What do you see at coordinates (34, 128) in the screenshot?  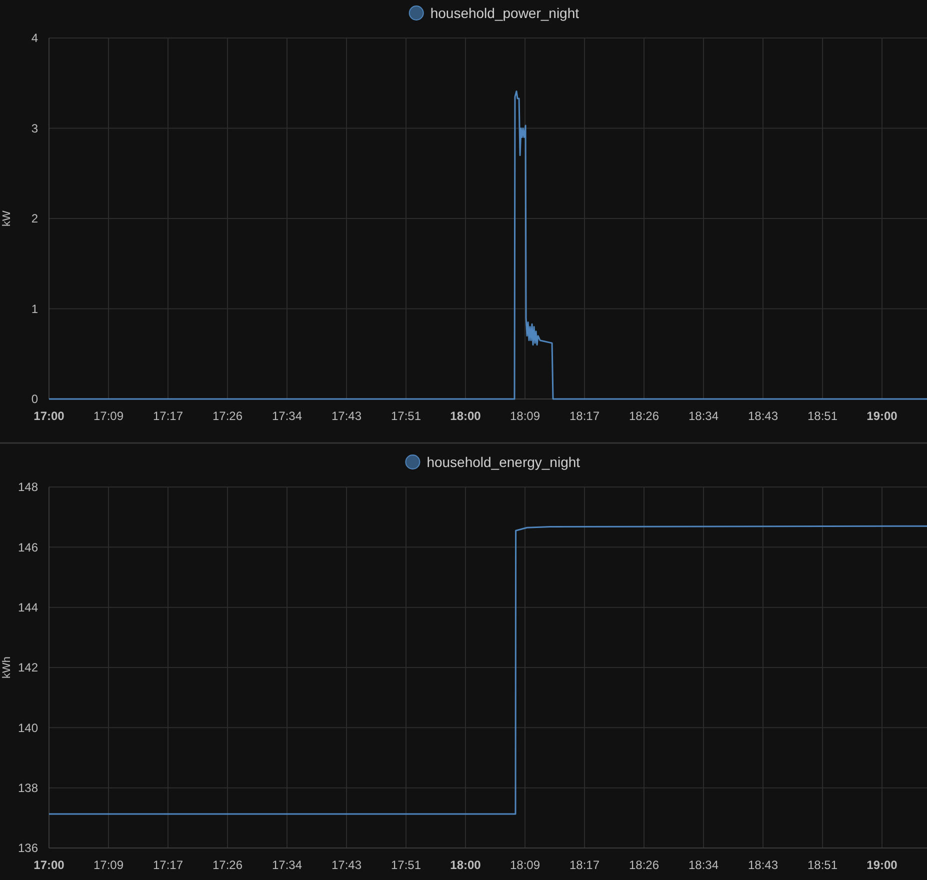 I see `y-tick-label: 3` at bounding box center [34, 128].